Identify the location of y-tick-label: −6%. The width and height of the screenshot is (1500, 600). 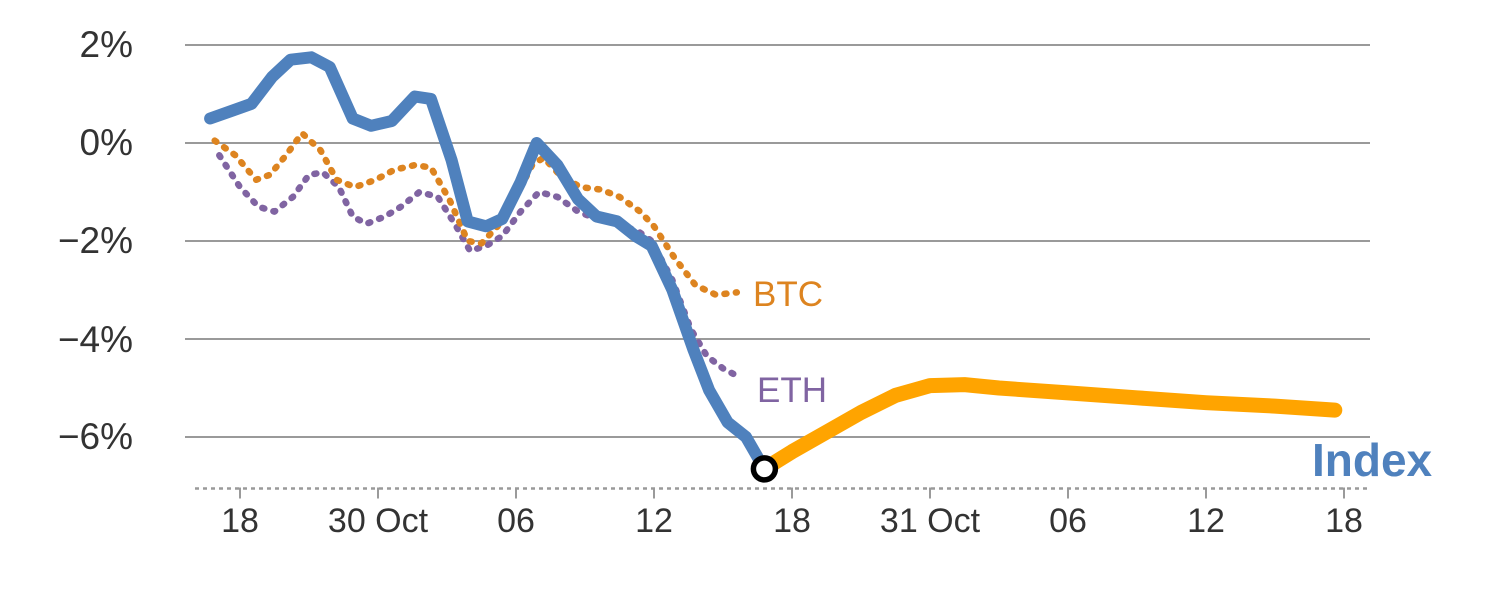
(95, 436).